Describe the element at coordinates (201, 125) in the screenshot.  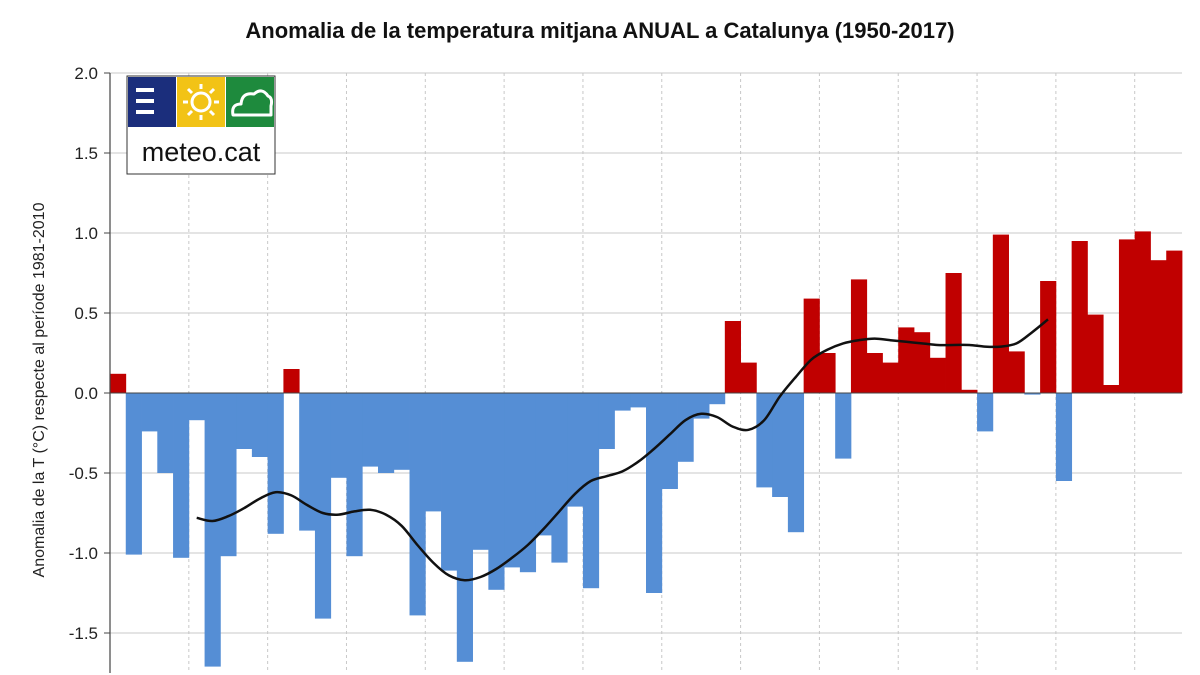
I see `meteocat-logo: meteo.cat` at that location.